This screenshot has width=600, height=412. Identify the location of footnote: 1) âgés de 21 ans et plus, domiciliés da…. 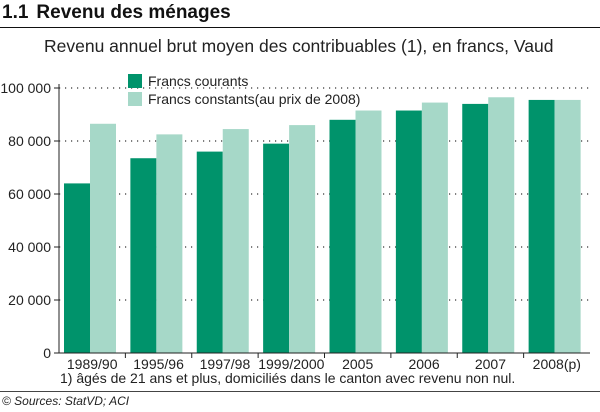
(288, 378).